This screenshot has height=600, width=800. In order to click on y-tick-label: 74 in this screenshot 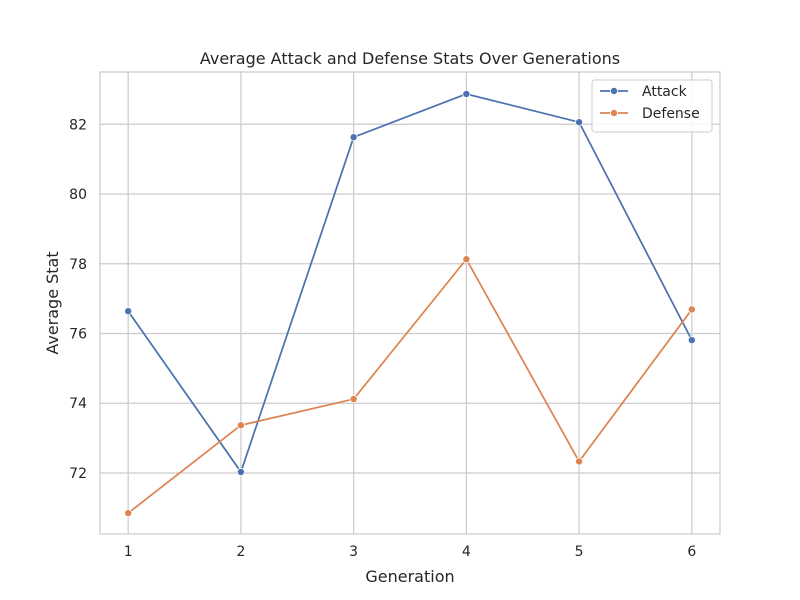, I will do `click(78, 404)`.